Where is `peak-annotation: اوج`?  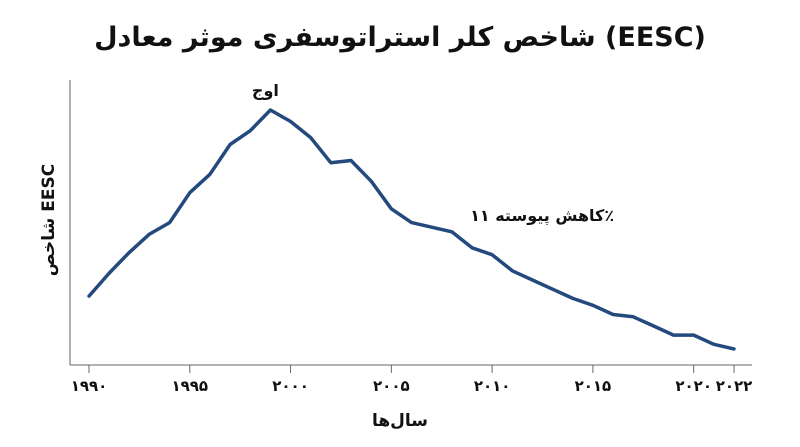
peak-annotation: اوج is located at coordinates (265, 90).